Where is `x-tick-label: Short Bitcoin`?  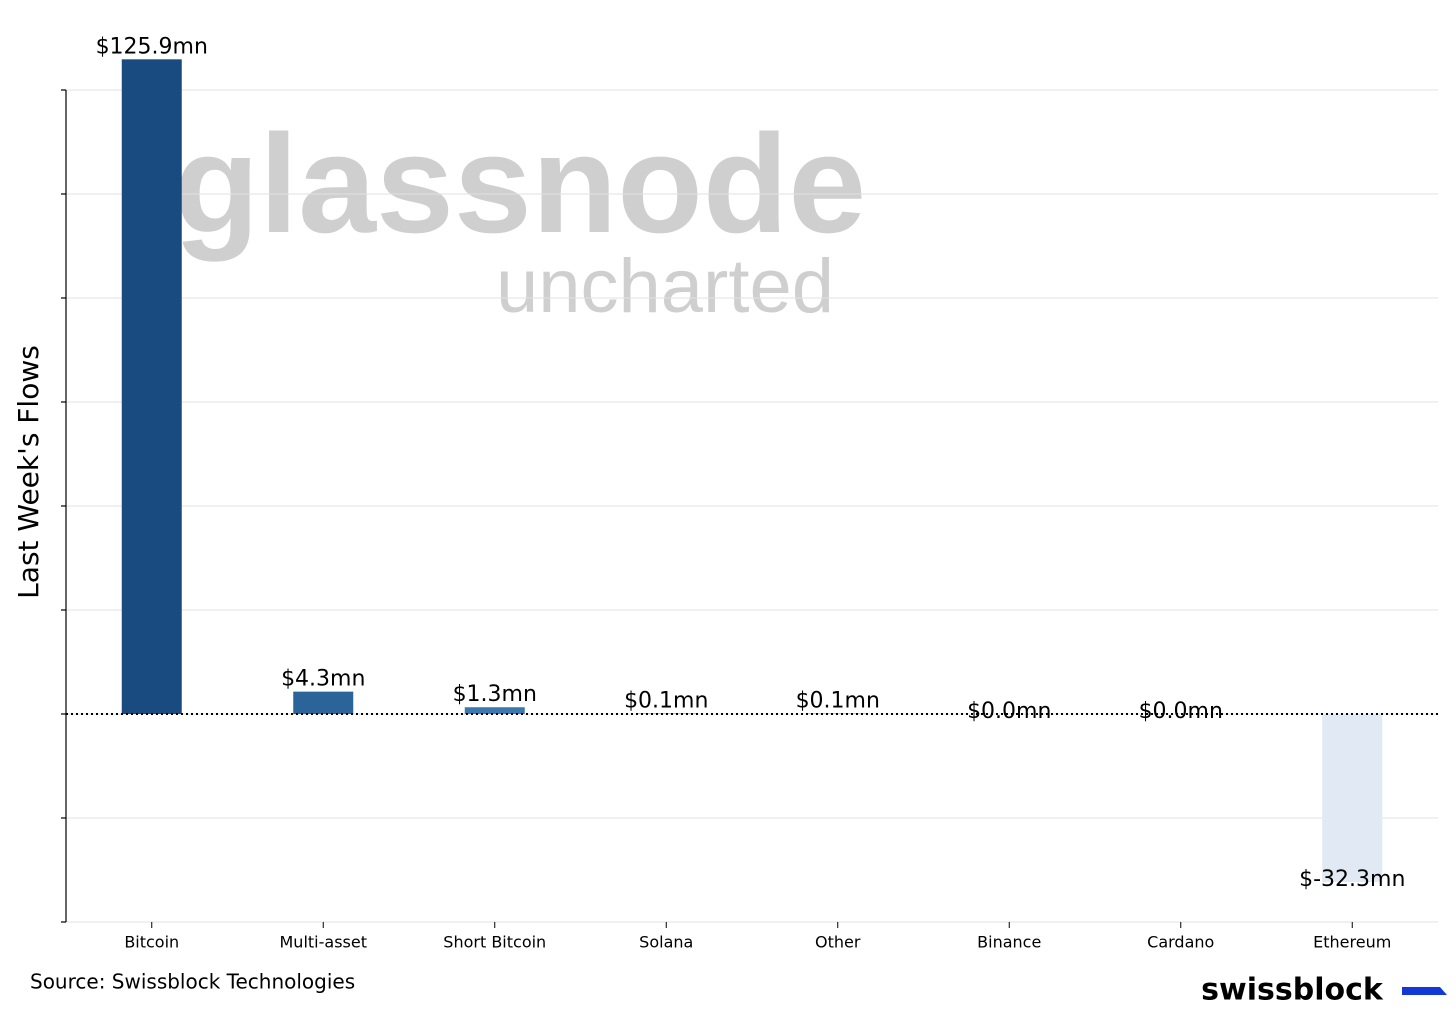 x-tick-label: Short Bitcoin is located at coordinates (494, 942).